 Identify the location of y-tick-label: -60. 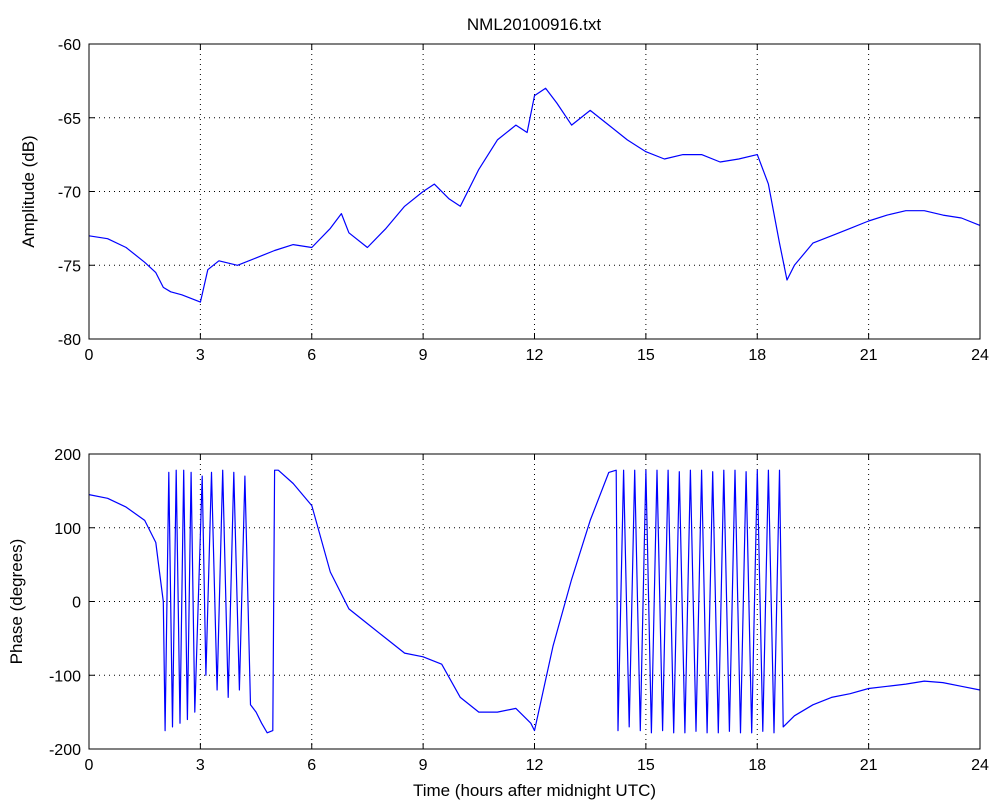
(69, 45).